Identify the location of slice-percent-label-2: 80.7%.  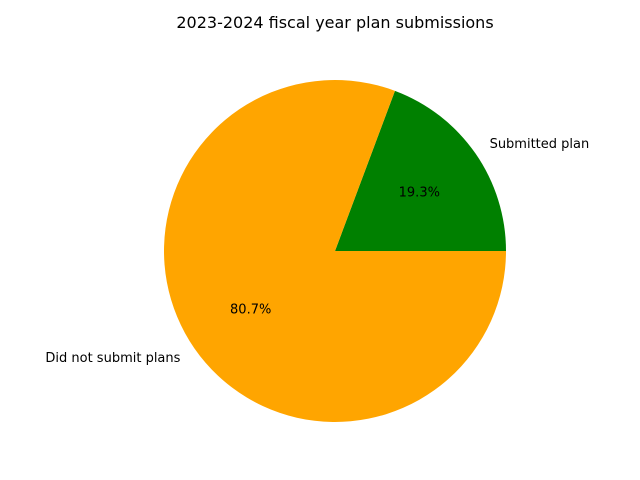
(250, 309).